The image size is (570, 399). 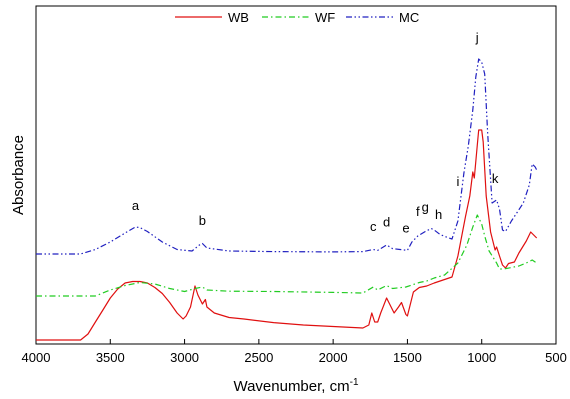 What do you see at coordinates (405, 228) in the screenshot?
I see `peak-label-e: e` at bounding box center [405, 228].